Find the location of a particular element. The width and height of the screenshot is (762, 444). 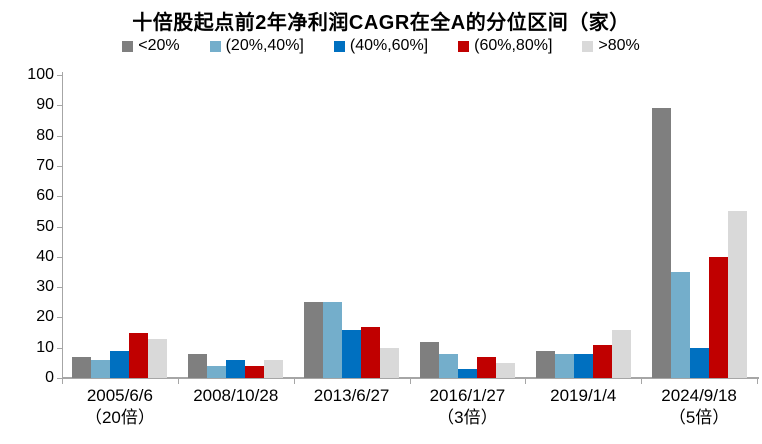

x-category-date: 2008/10/28 is located at coordinates (236, 395).